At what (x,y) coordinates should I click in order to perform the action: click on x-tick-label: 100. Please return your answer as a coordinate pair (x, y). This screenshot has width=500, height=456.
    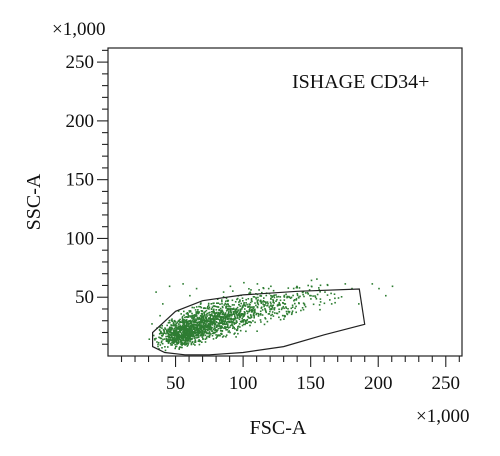
    Looking at the image, I should click on (243, 383).